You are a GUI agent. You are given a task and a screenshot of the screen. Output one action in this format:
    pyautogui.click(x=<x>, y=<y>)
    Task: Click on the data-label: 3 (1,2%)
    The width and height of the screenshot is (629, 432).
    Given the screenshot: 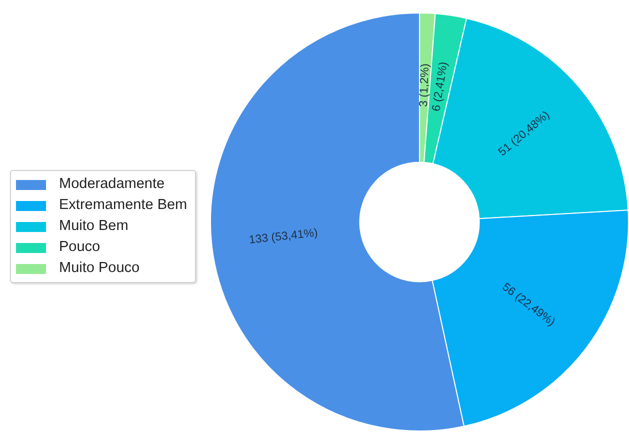 What is the action you would take?
    pyautogui.click(x=425, y=85)
    